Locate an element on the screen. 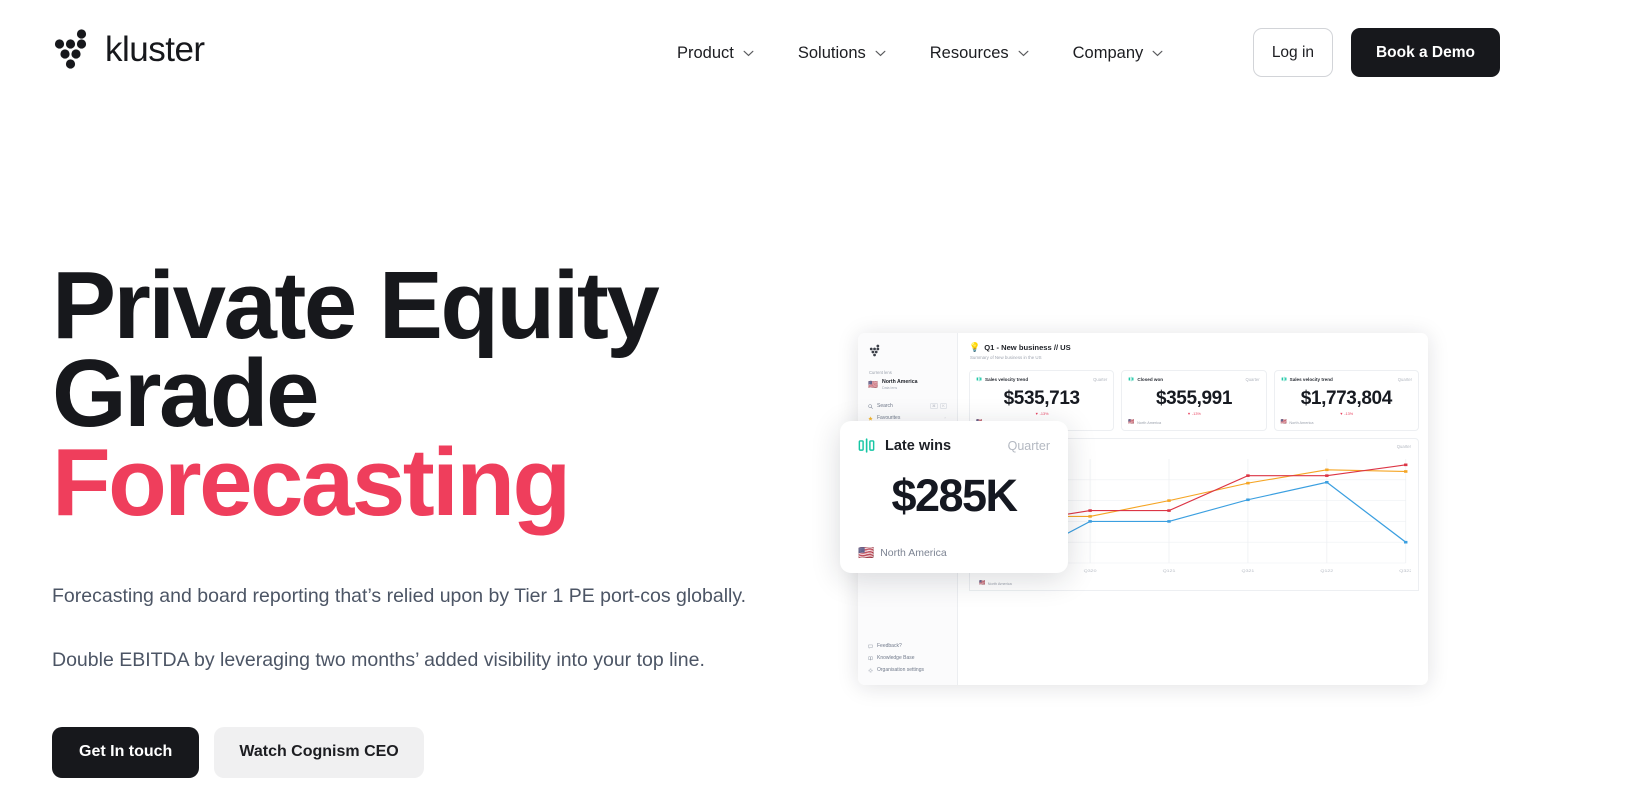  current-lens-label: Current lens is located at coordinates (880, 372).